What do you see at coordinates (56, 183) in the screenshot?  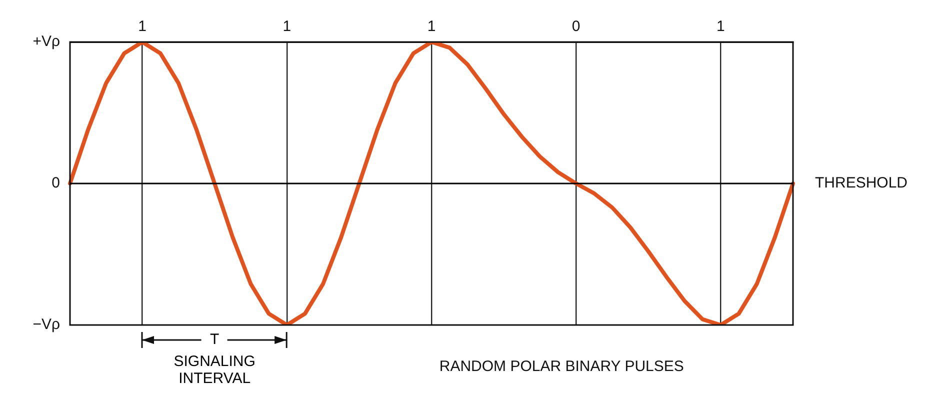 I see `text: 0` at bounding box center [56, 183].